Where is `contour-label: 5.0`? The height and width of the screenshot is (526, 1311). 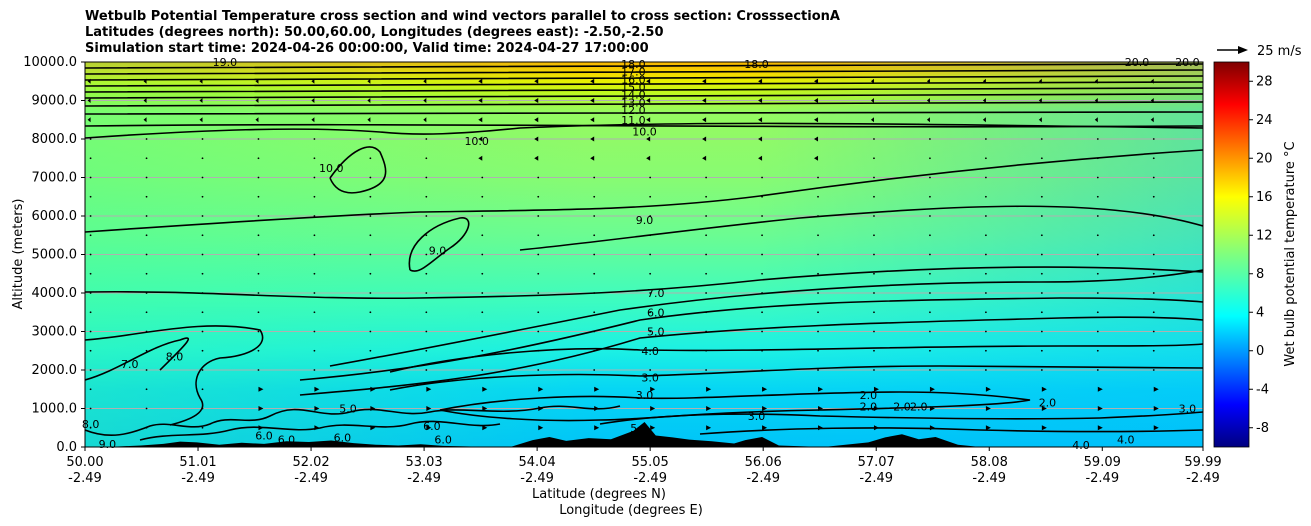
contour-label: 5.0 is located at coordinates (656, 332).